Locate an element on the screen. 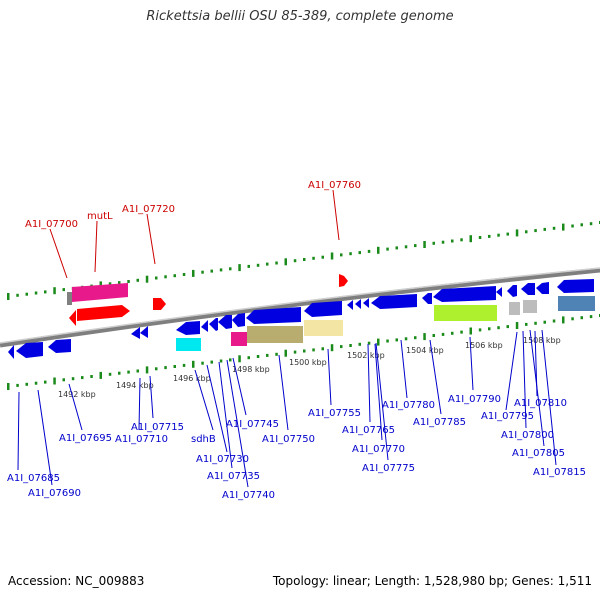  gene-label-bottom: A1I_07695 is located at coordinates (85, 438).